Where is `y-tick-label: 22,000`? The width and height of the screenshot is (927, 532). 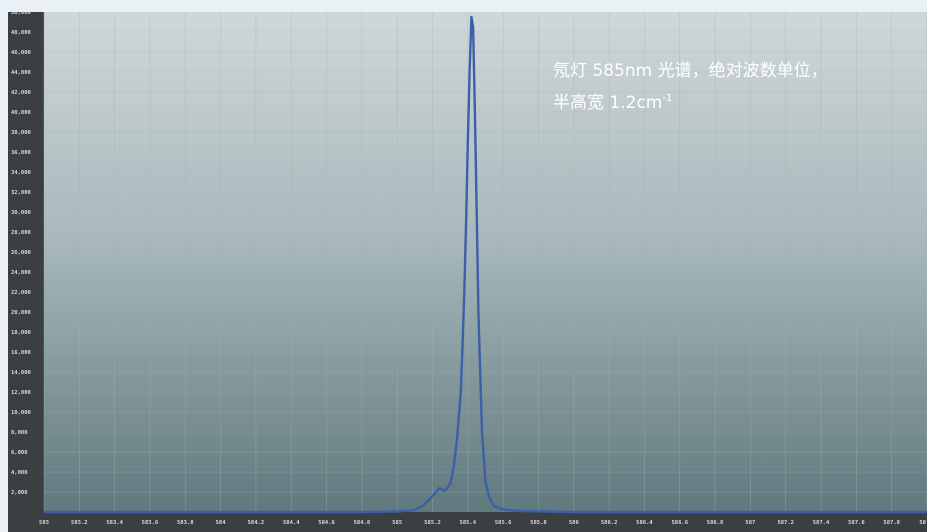
y-tick-label: 22,000 is located at coordinates (21, 293).